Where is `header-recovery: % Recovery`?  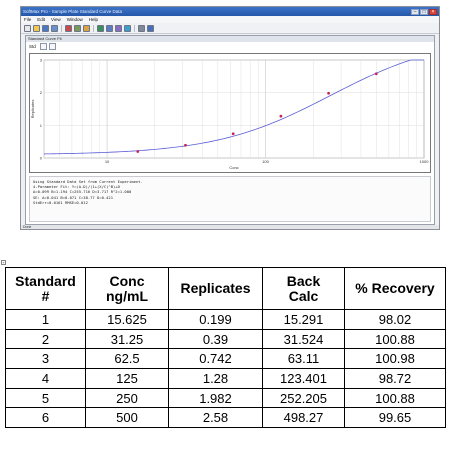 header-recovery: % Recovery is located at coordinates (395, 288).